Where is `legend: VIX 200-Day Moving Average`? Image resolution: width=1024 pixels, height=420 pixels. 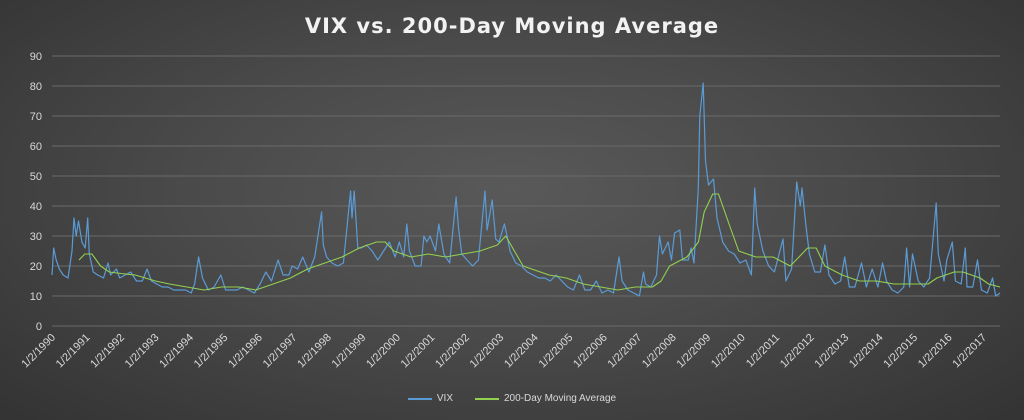 legend: VIX 200-Day Moving Average is located at coordinates (512, 398).